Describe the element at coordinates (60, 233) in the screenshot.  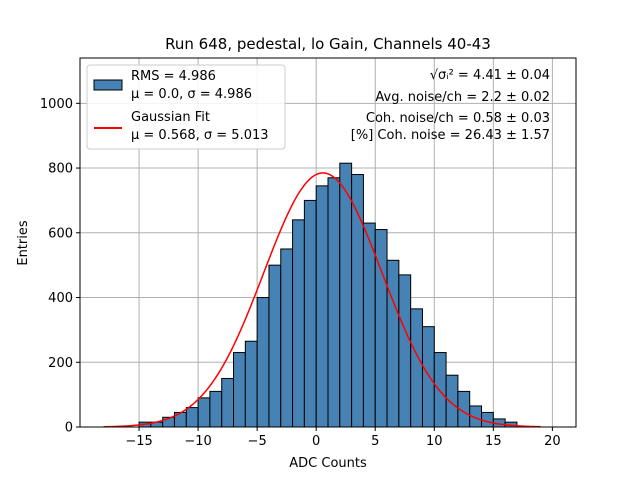
I see `y-tick-label: 600` at that location.